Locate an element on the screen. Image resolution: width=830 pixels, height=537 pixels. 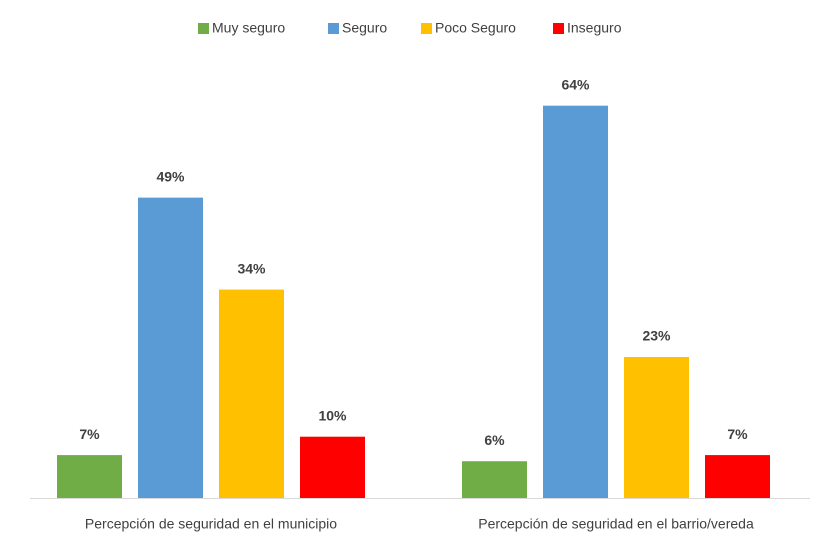
value-label: 6% is located at coordinates (494, 440).